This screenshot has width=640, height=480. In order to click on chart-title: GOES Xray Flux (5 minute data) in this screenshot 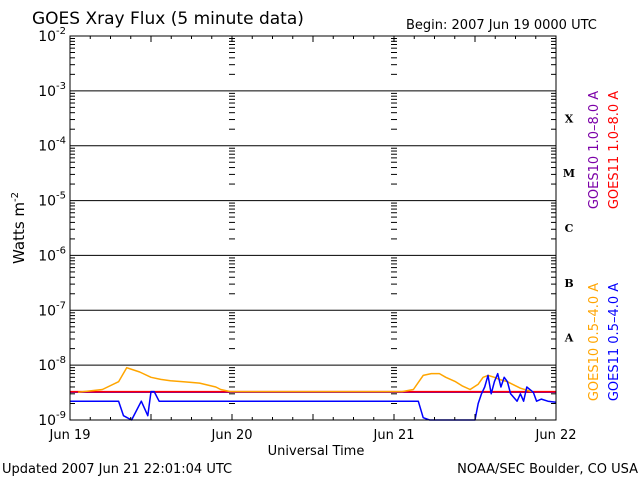, I will do `click(168, 19)`.